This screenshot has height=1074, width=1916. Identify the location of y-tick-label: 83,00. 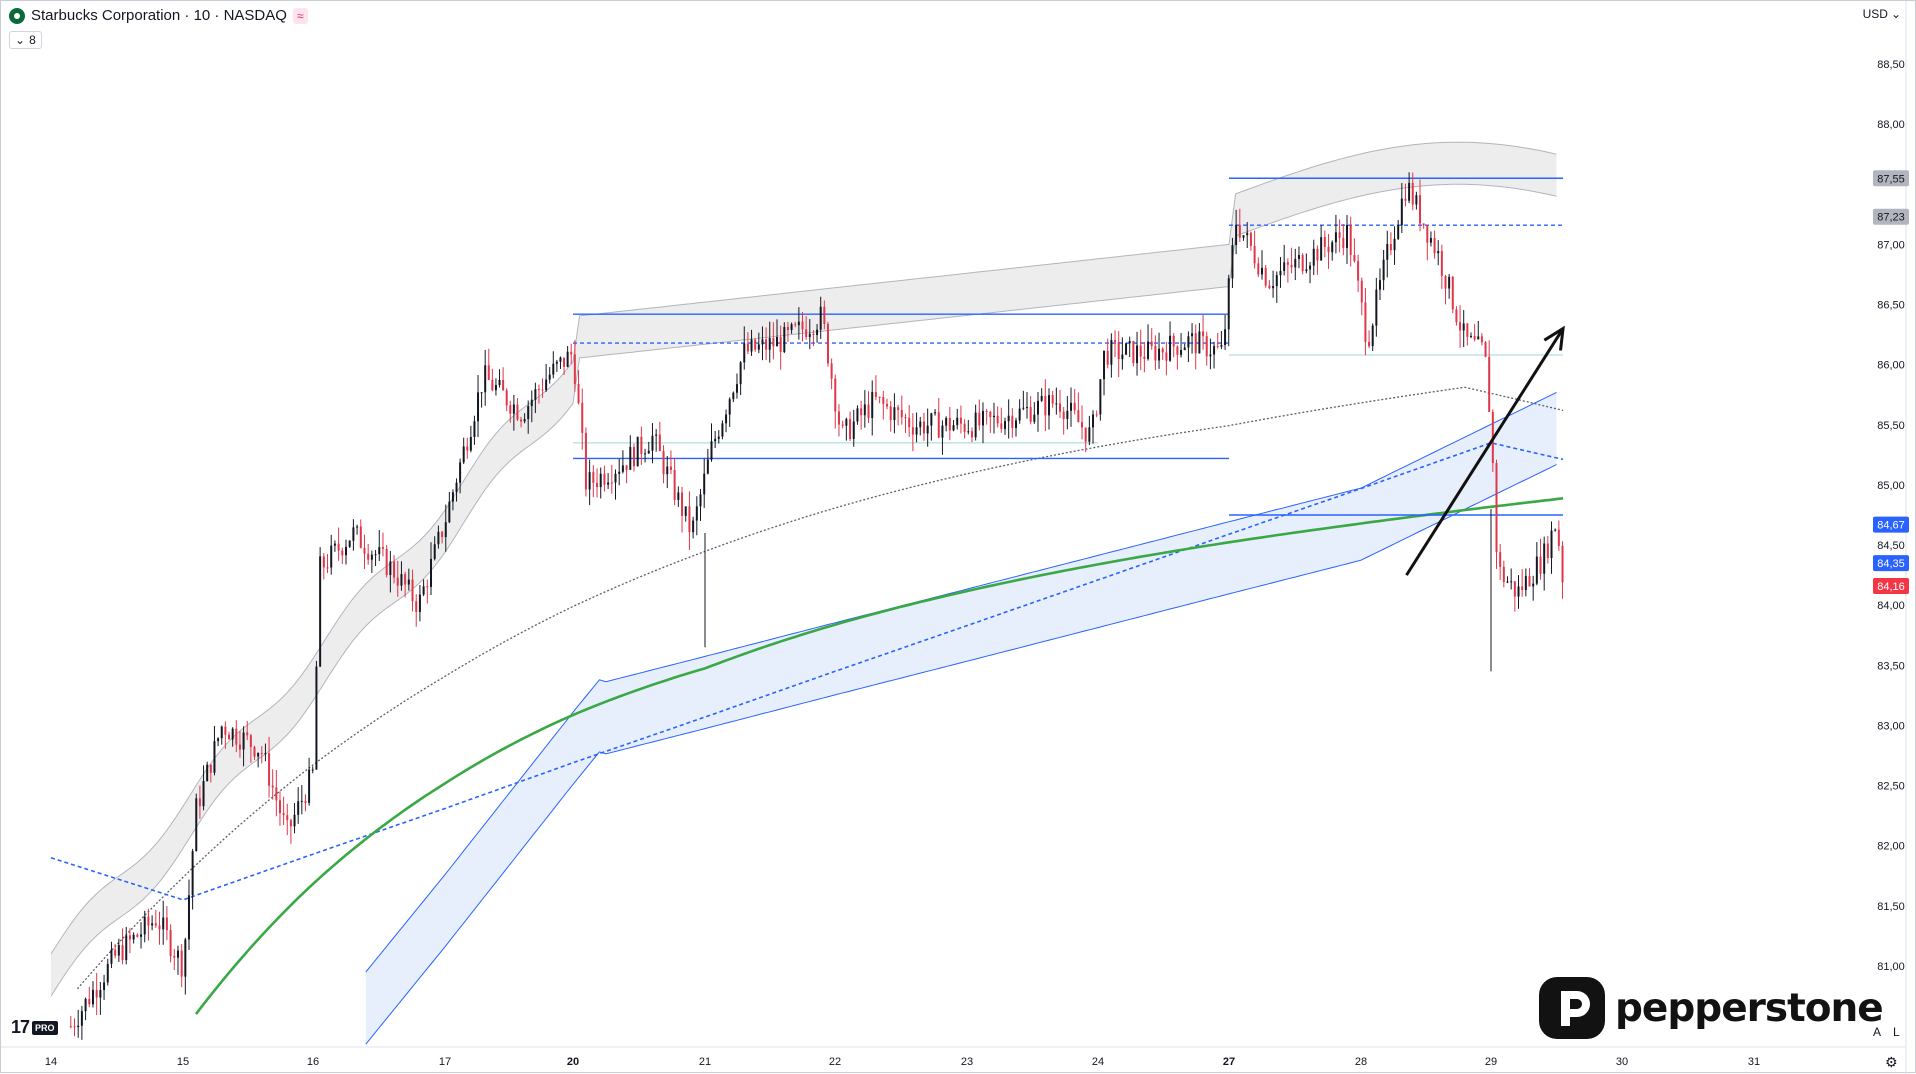
(1891, 726).